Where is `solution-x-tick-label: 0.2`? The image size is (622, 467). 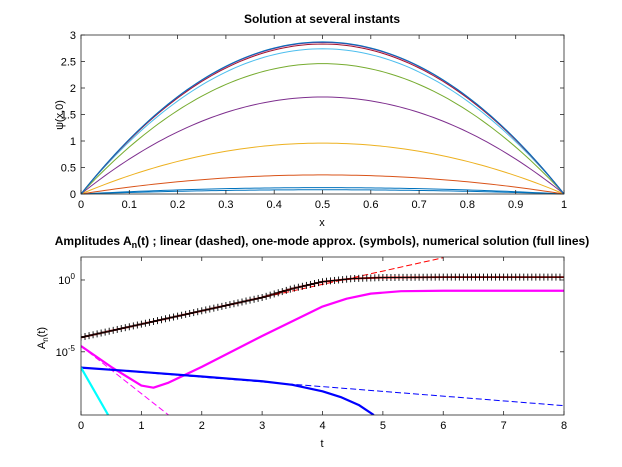
solution-x-tick-label: 0.2 is located at coordinates (177, 205).